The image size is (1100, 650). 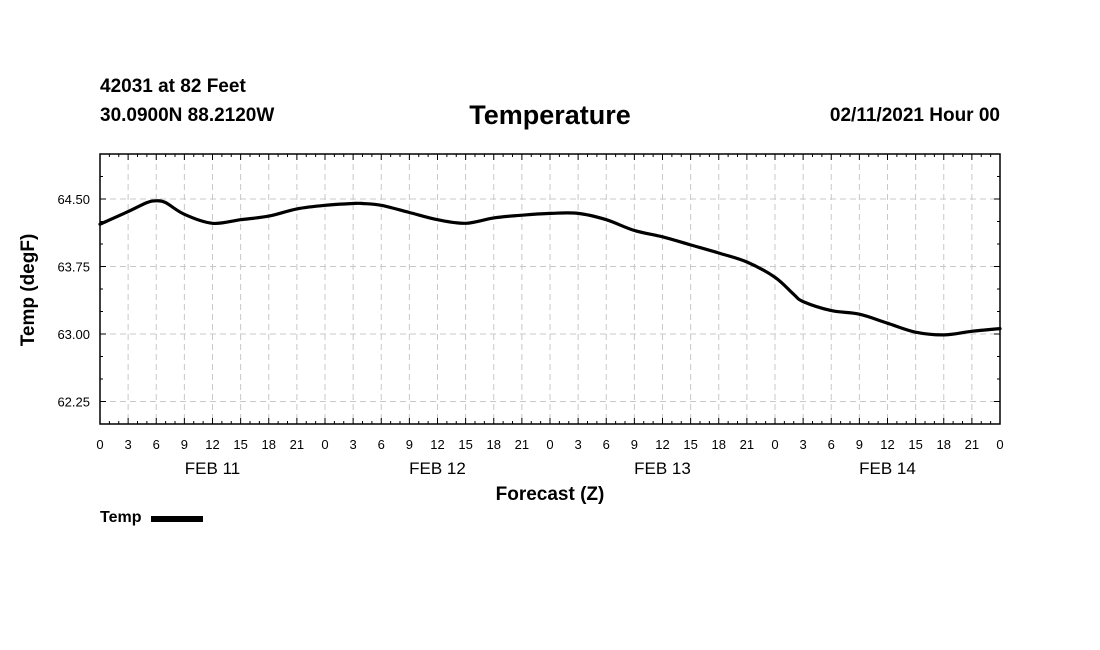 I want to click on y-tick-label: 63.00, so click(x=73, y=334).